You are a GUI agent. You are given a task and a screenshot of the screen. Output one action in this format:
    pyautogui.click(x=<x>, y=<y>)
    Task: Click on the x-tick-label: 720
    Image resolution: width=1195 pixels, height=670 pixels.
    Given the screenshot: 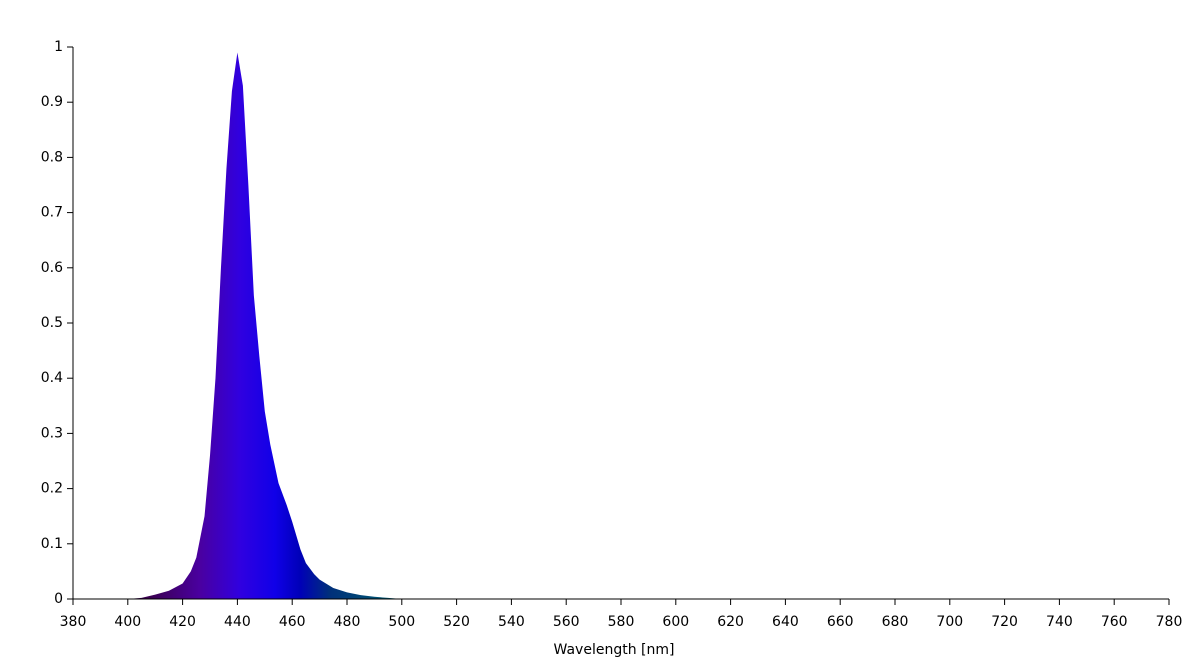 What is the action you would take?
    pyautogui.click(x=1004, y=622)
    